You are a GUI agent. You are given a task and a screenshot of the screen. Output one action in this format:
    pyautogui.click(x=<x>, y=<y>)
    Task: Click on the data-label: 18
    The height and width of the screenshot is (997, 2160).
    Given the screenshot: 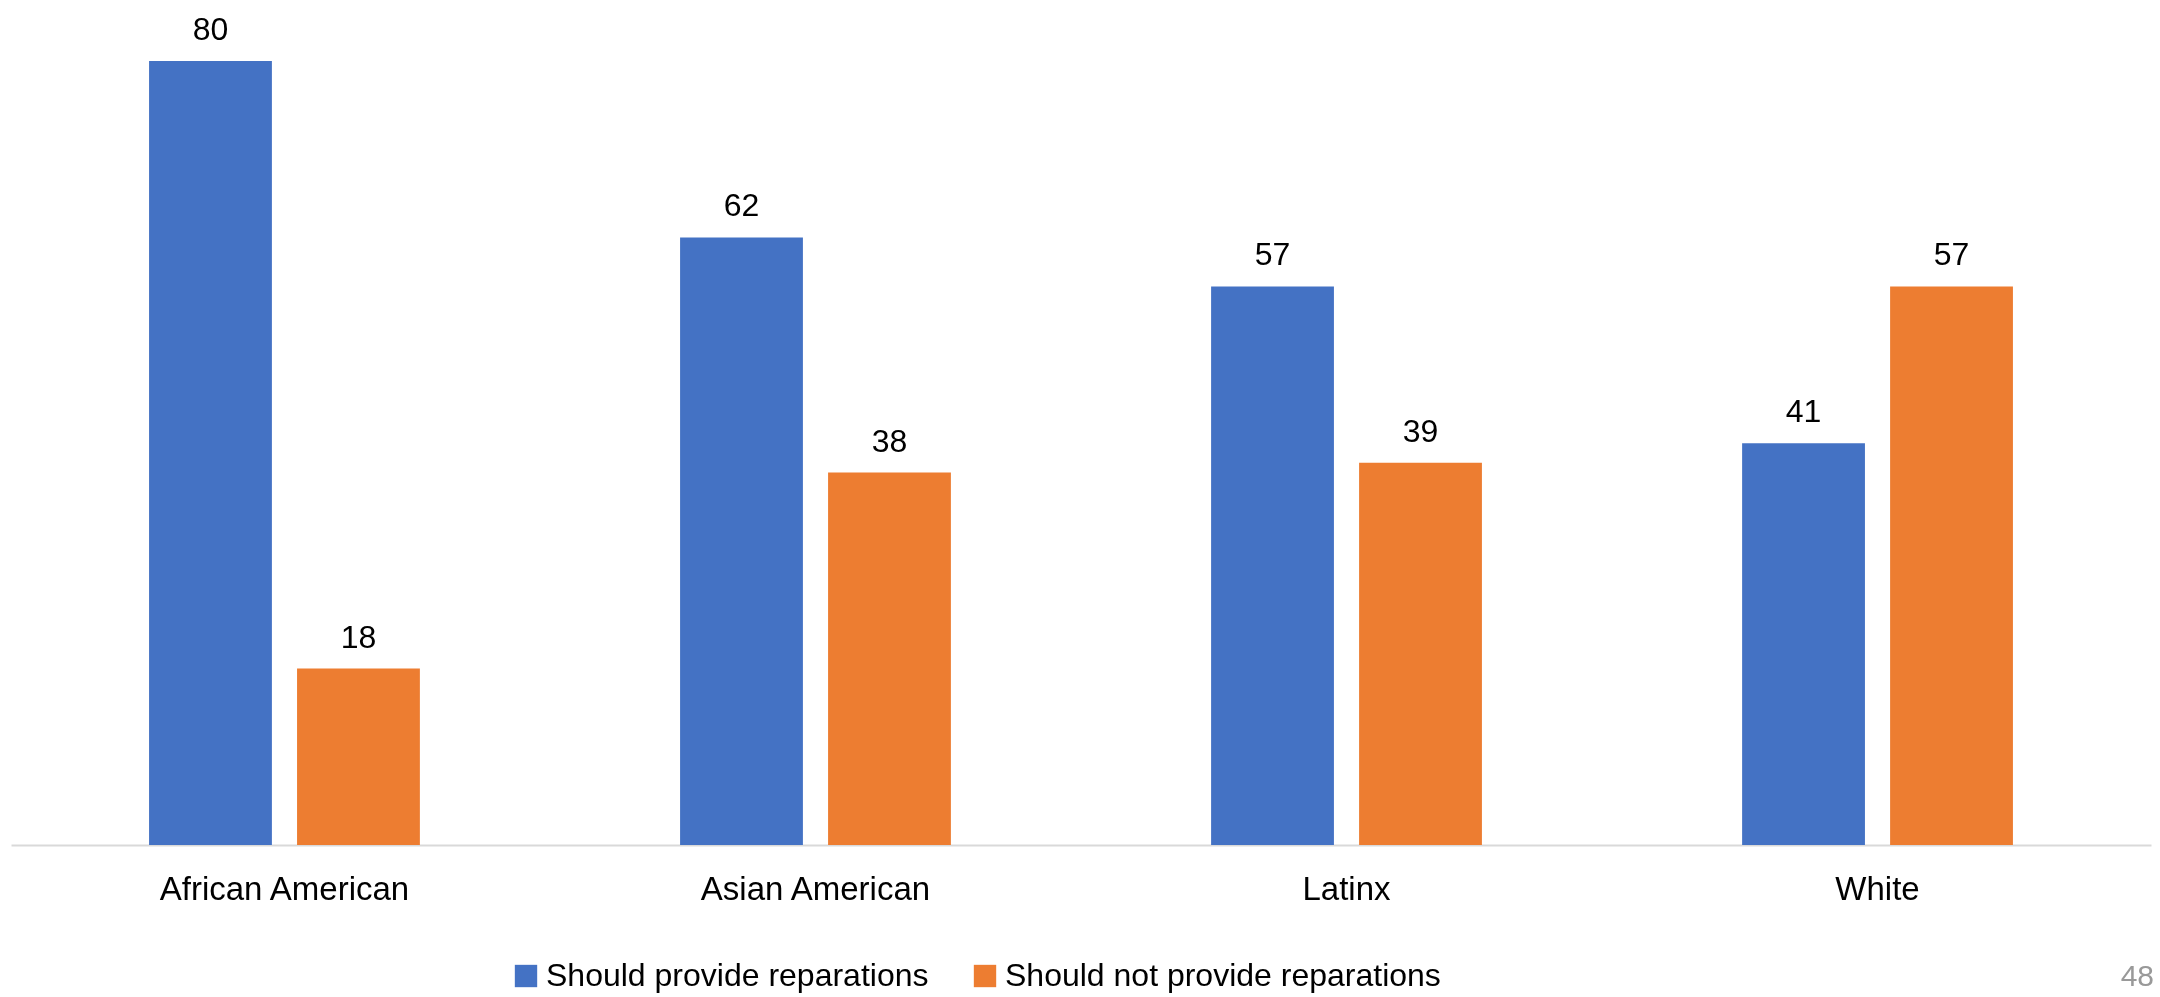 What is the action you would take?
    pyautogui.click(x=358, y=636)
    